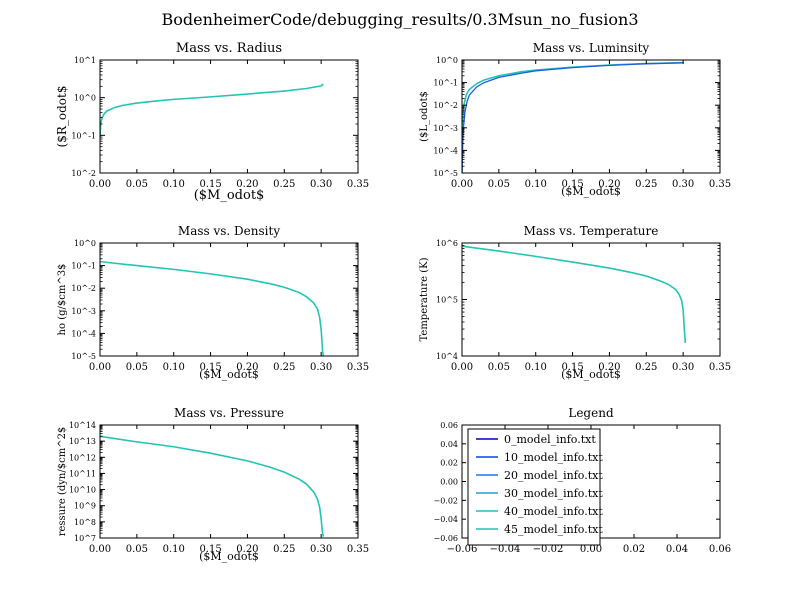 The width and height of the screenshot is (800, 600). Describe the element at coordinates (82, 441) in the screenshot. I see `y-tick-label: 10^13` at that location.